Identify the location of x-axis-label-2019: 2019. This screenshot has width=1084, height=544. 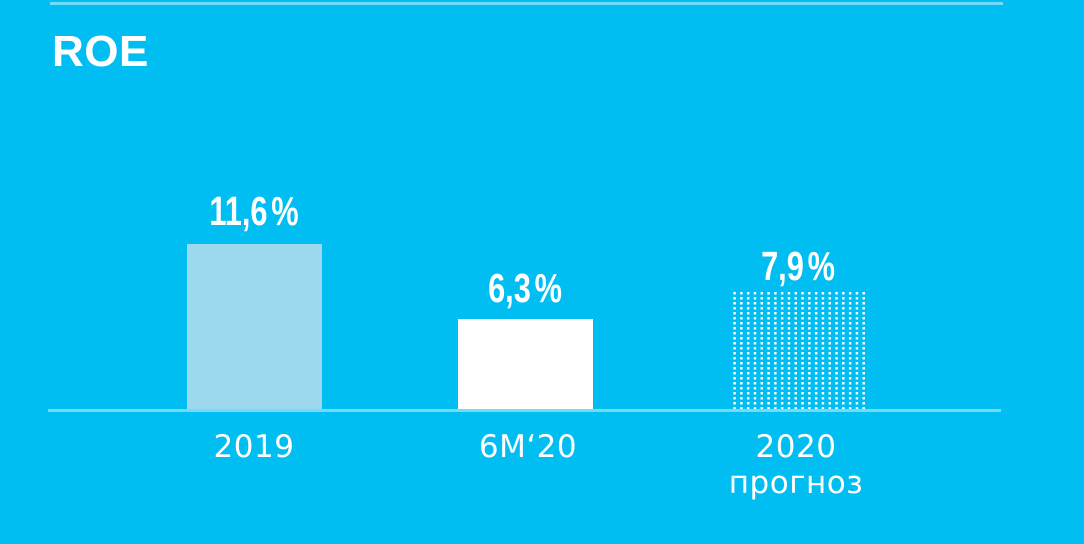
(254, 447).